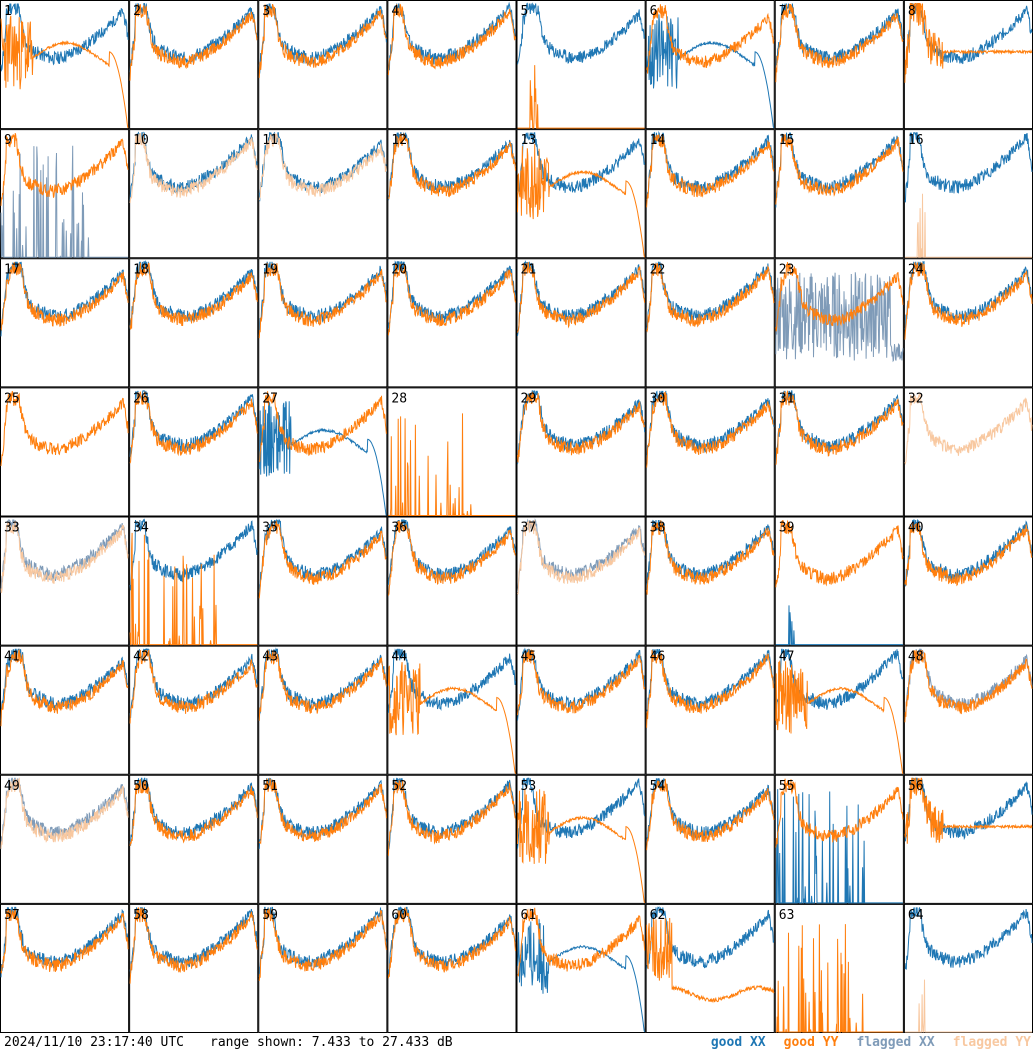 The image size is (1033, 1053). I want to click on panel-60: 60, so click(452, 968).